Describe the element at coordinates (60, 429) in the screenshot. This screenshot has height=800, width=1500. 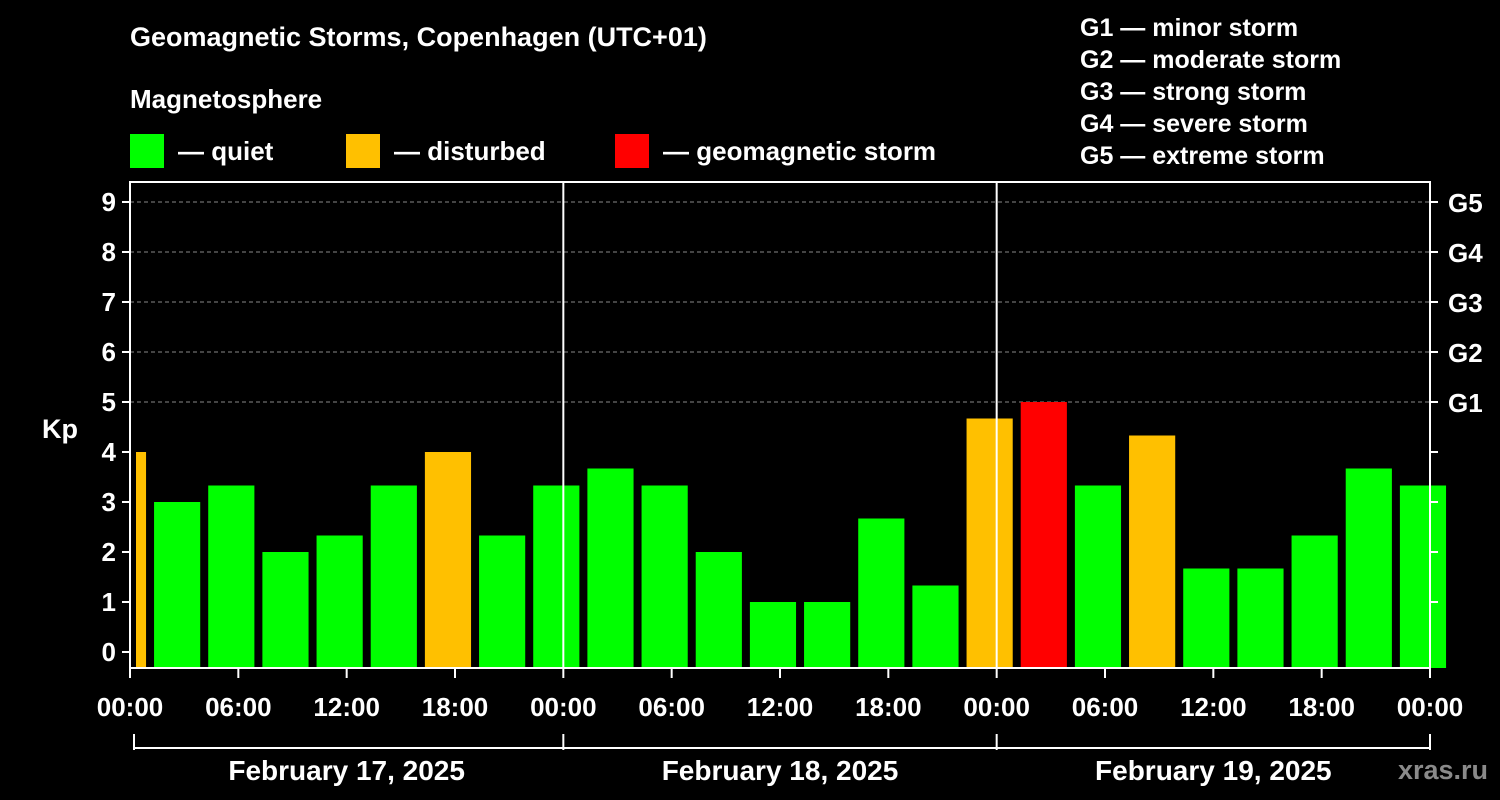
I see `y-axis-label: Kp` at that location.